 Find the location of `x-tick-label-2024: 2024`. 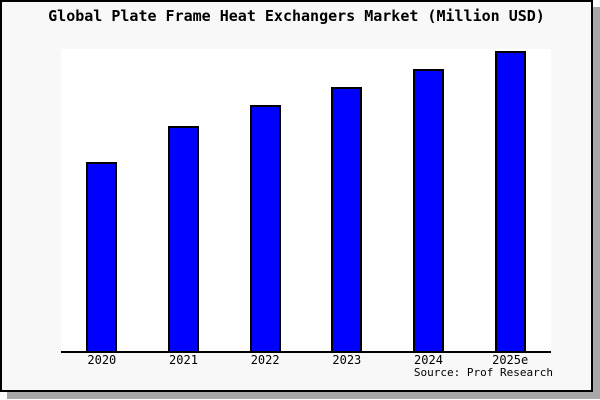

x-tick-label-2024: 2024 is located at coordinates (428, 360).